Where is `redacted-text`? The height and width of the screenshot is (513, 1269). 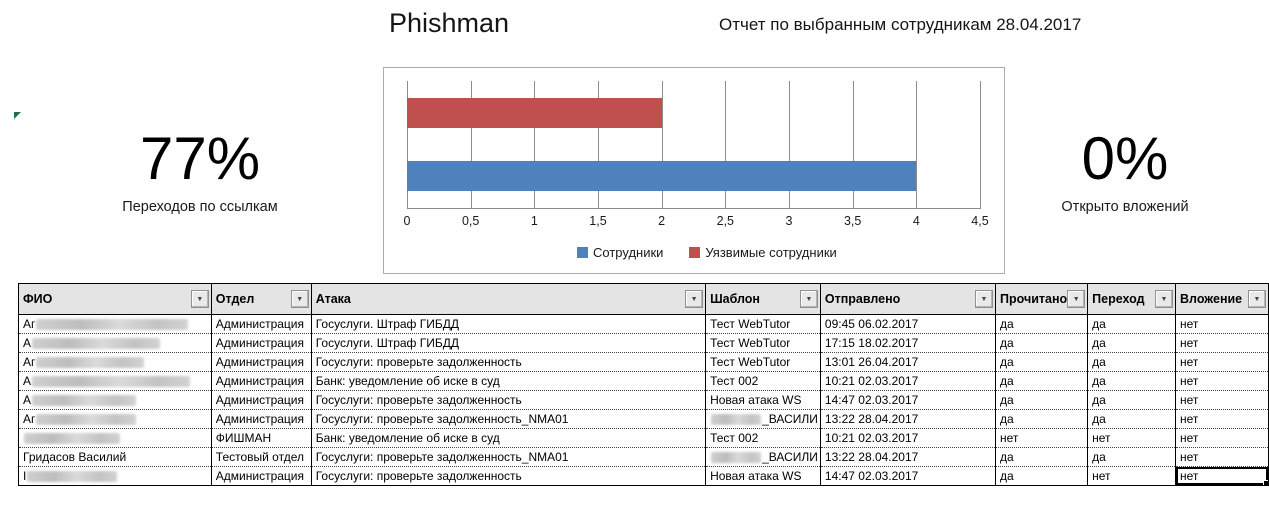 redacted-text is located at coordinates (736, 420).